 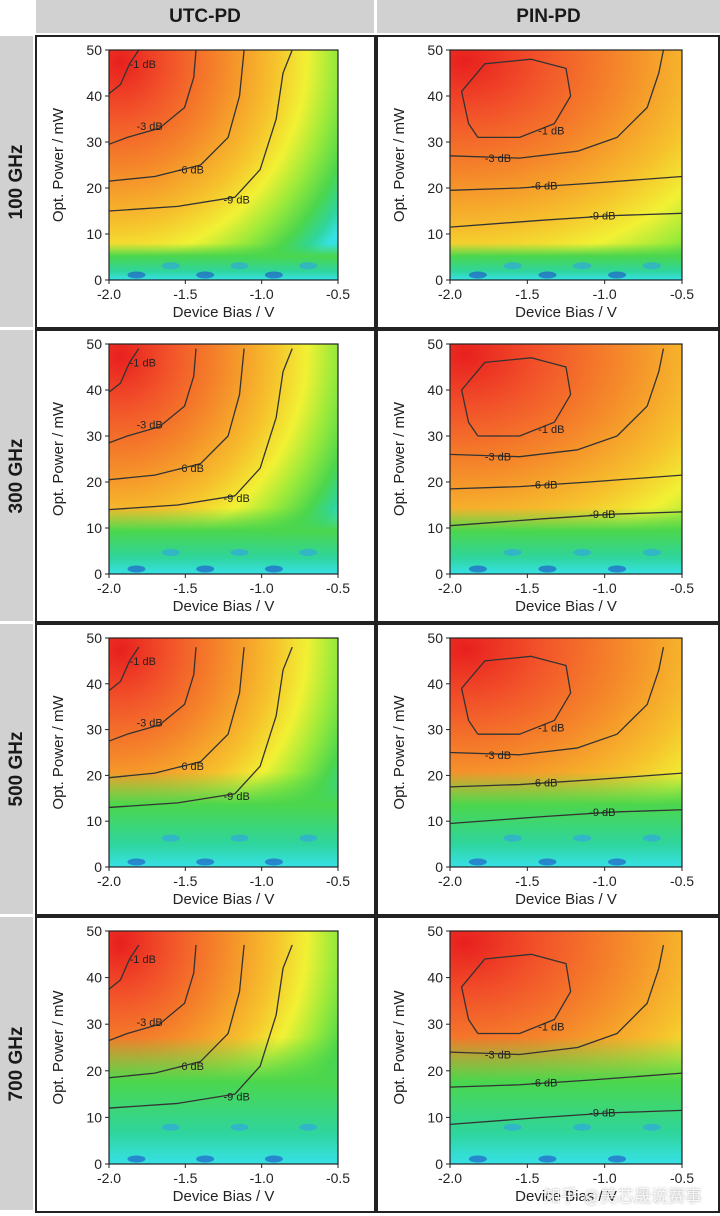 What do you see at coordinates (16, 769) in the screenshot?
I see `row-header-500ghz: 500 GHz` at bounding box center [16, 769].